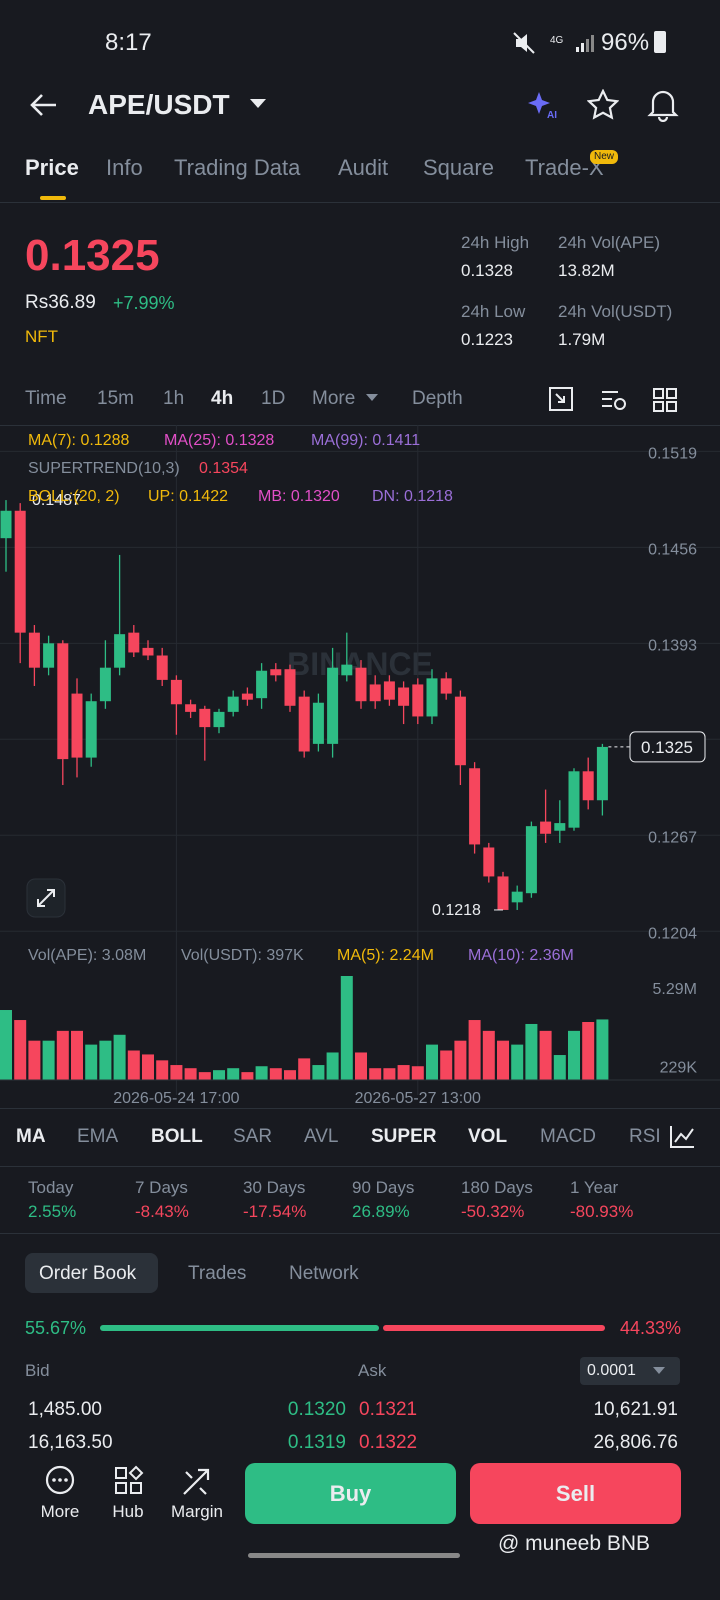 The image size is (720, 1600). I want to click on volume-legend: Vol(USDT): 397K, so click(242, 955).